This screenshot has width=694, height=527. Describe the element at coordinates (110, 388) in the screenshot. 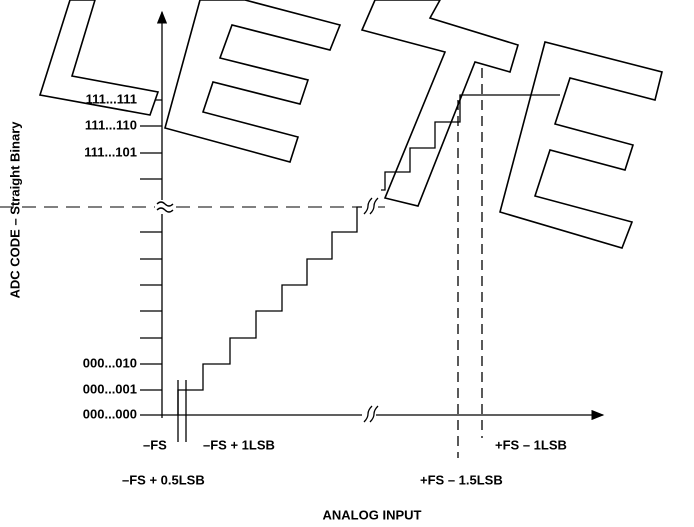

I see `code-label: 000...001` at that location.